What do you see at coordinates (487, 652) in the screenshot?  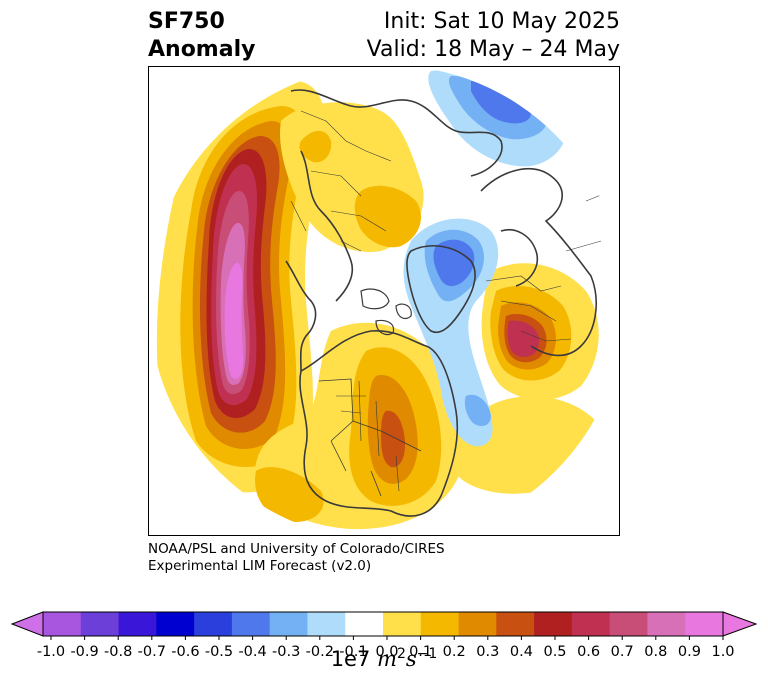 I see `colorbar-tick-label: 0.3` at bounding box center [487, 652].